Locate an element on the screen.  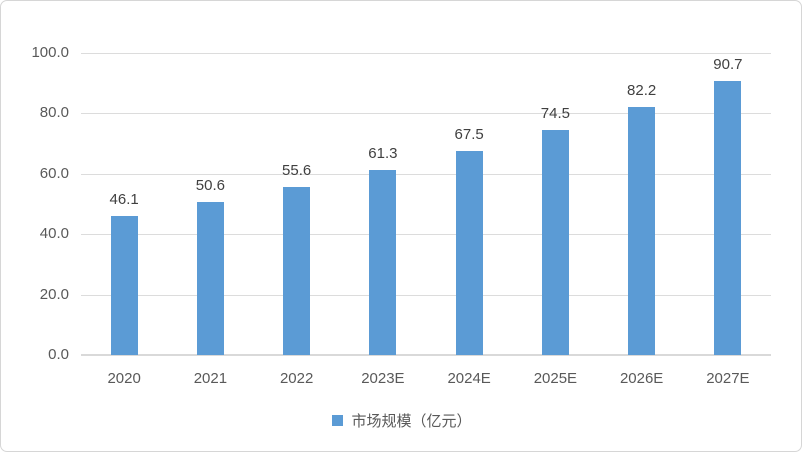
x-tick-label-2024E: 2024E is located at coordinates (469, 378).